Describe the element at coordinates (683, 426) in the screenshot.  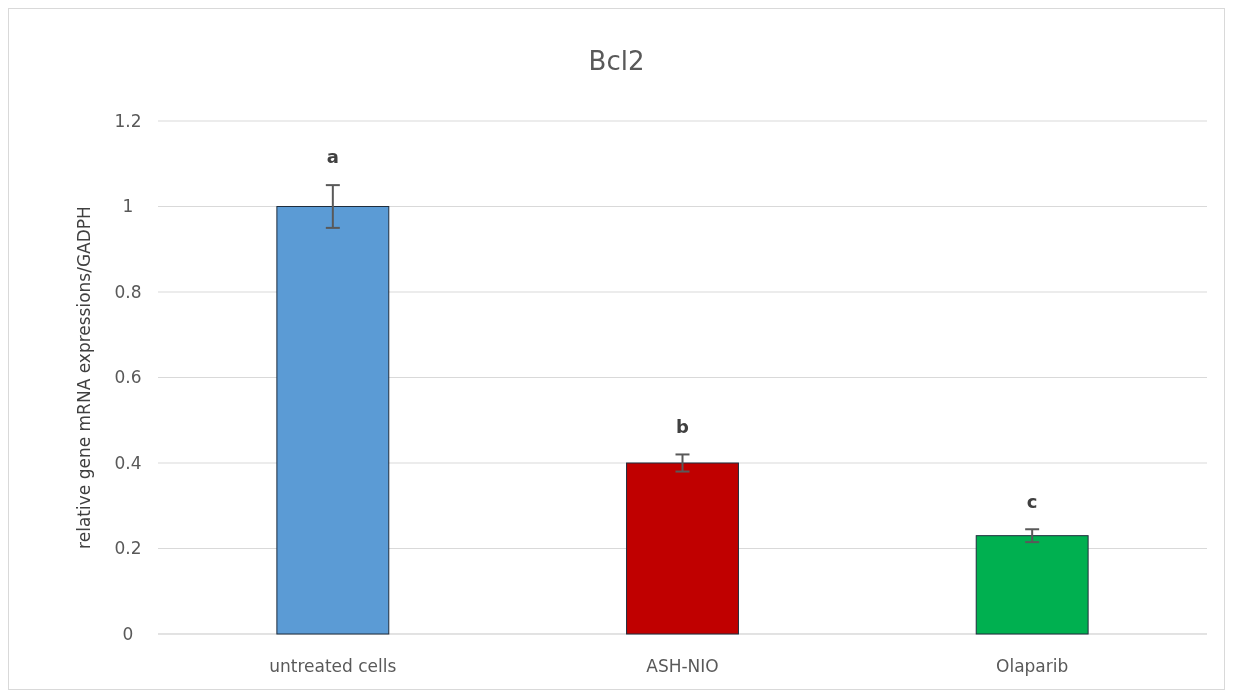
I see `annotation: b` at that location.